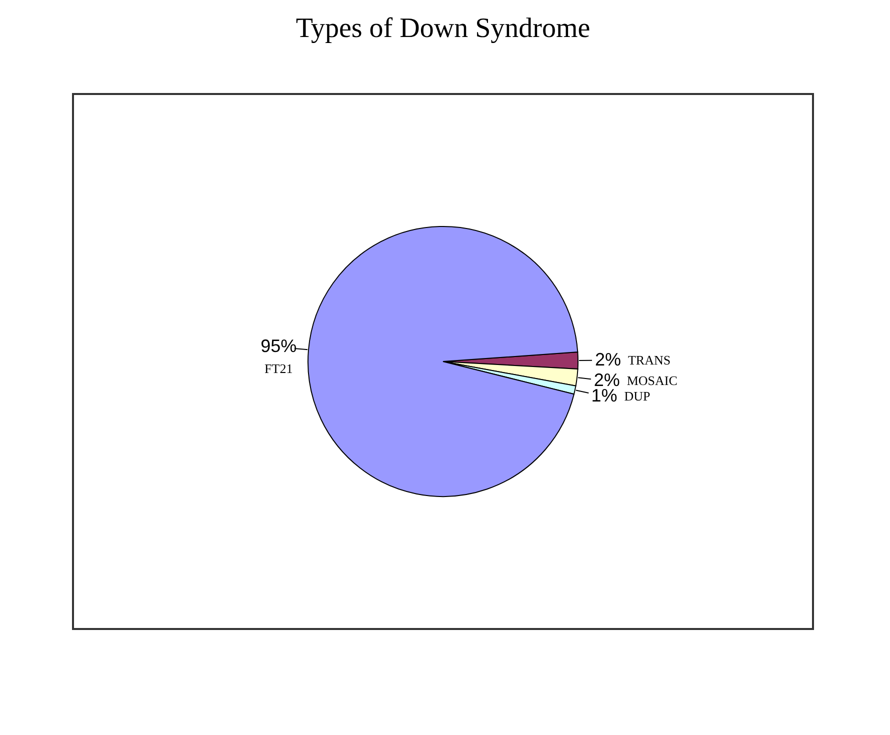 Image resolution: width=890 pixels, height=735 pixels. Describe the element at coordinates (608, 359) in the screenshot. I see `data-label: 2%` at that location.